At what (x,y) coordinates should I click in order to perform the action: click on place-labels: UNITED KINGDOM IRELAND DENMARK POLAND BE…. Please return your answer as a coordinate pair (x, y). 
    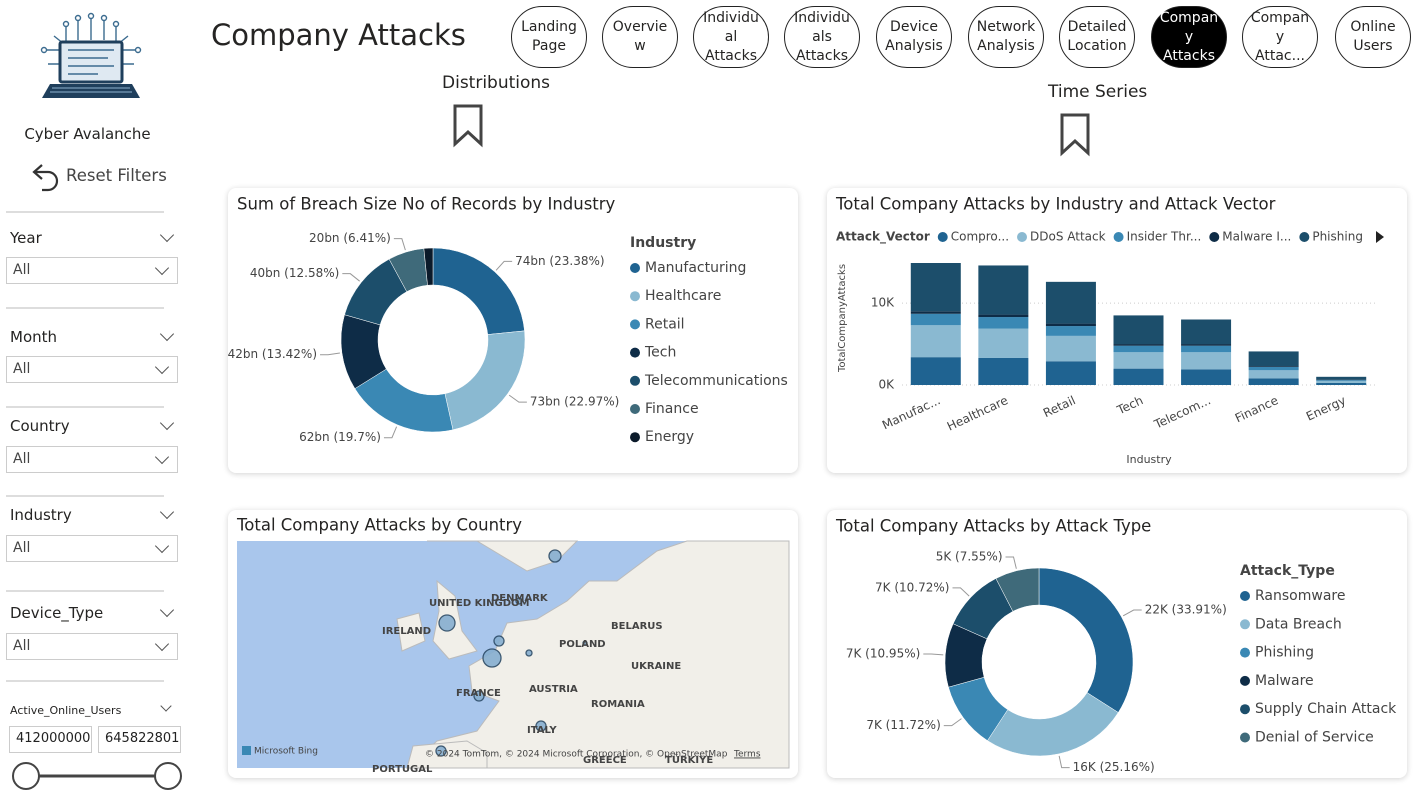
    Looking at the image, I should click on (542, 684).